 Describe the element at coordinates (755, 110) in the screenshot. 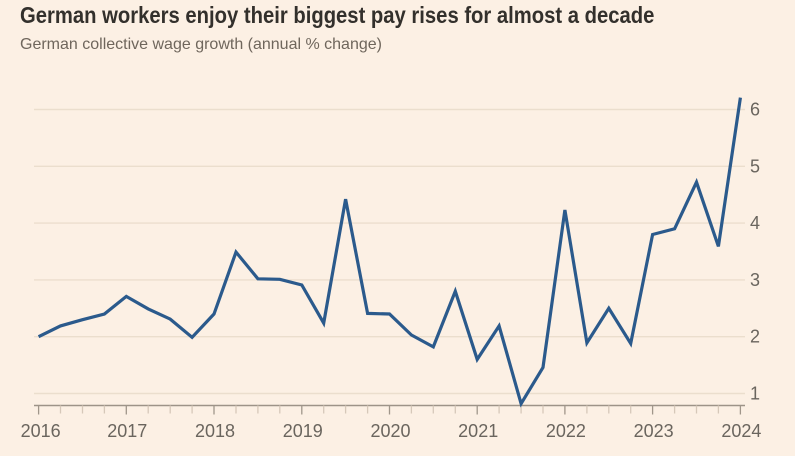

I see `svg-text: 6` at that location.